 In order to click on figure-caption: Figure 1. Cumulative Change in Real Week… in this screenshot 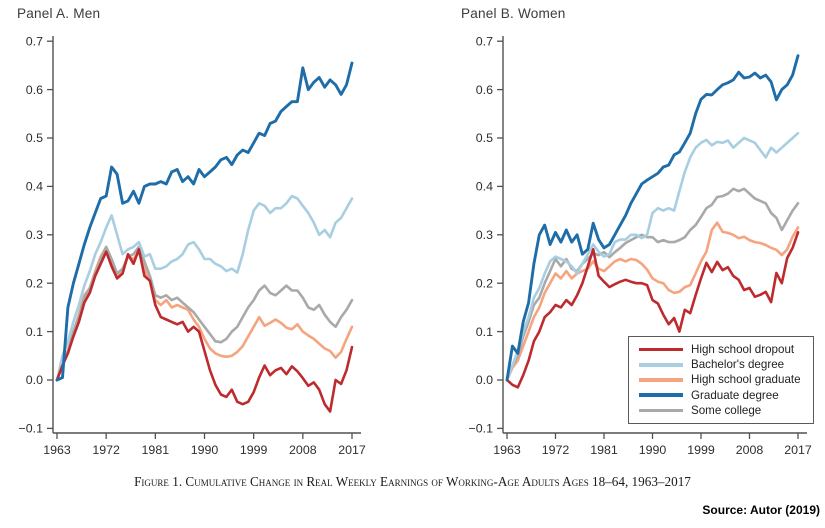, I will do `click(412, 481)`.